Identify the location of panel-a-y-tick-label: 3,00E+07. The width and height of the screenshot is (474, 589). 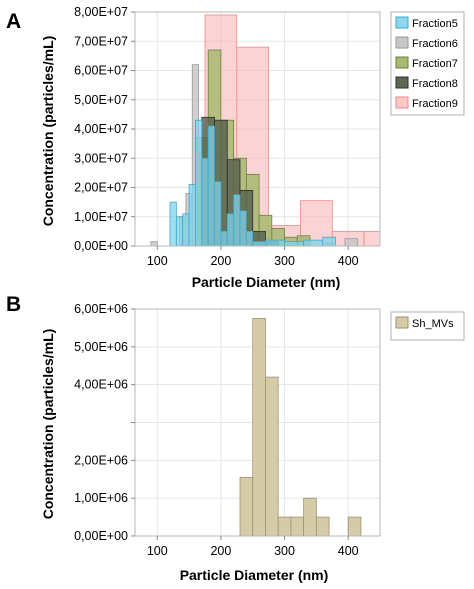
(101, 158).